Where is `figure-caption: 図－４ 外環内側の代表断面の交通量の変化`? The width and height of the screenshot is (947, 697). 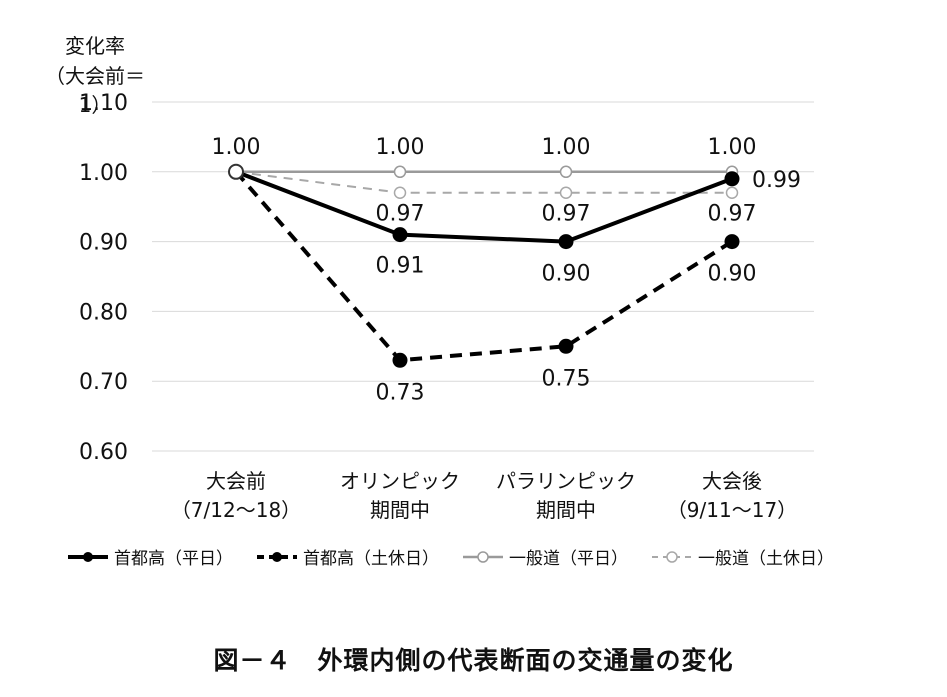 figure-caption: 図－４ 外環内側の代表断面の交通量の変化 is located at coordinates (473, 660).